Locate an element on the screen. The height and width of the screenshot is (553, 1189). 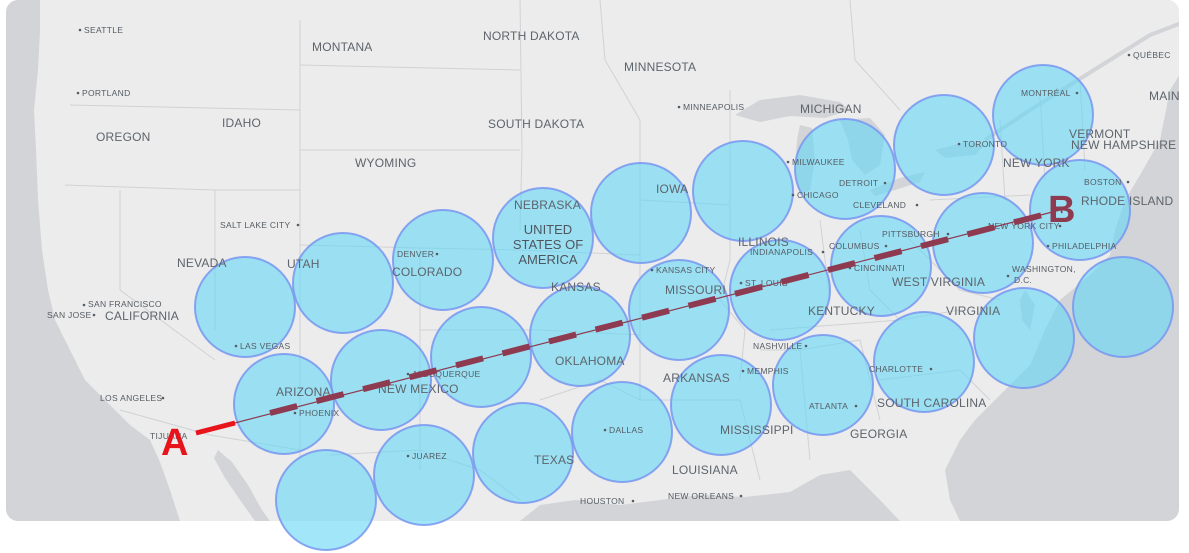
state-label-oregon: OREGON is located at coordinates (123, 137).